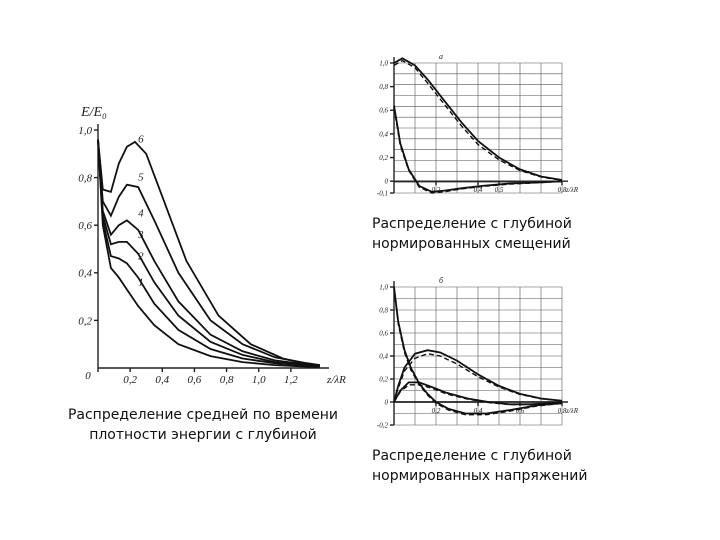  What do you see at coordinates (383, 333) in the screenshot?
I see `stress-y-tick-label: 0,6` at bounding box center [383, 333].